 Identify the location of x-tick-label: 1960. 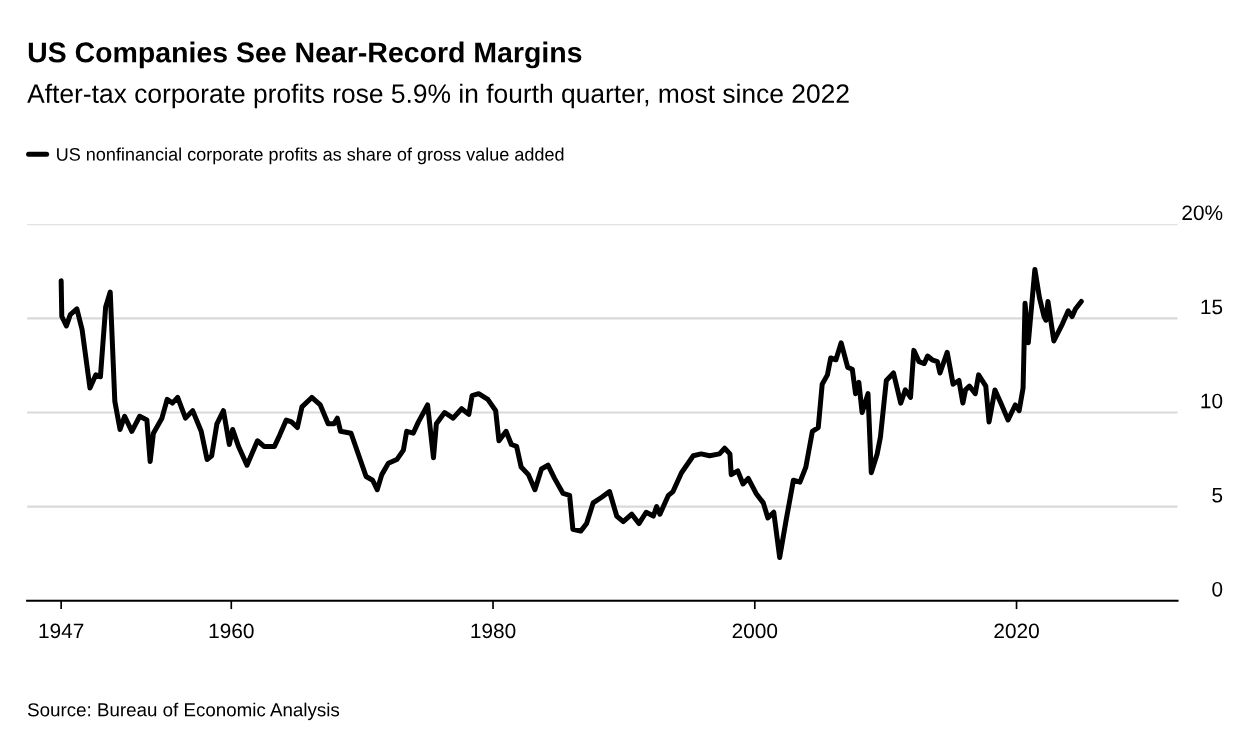
(231, 631).